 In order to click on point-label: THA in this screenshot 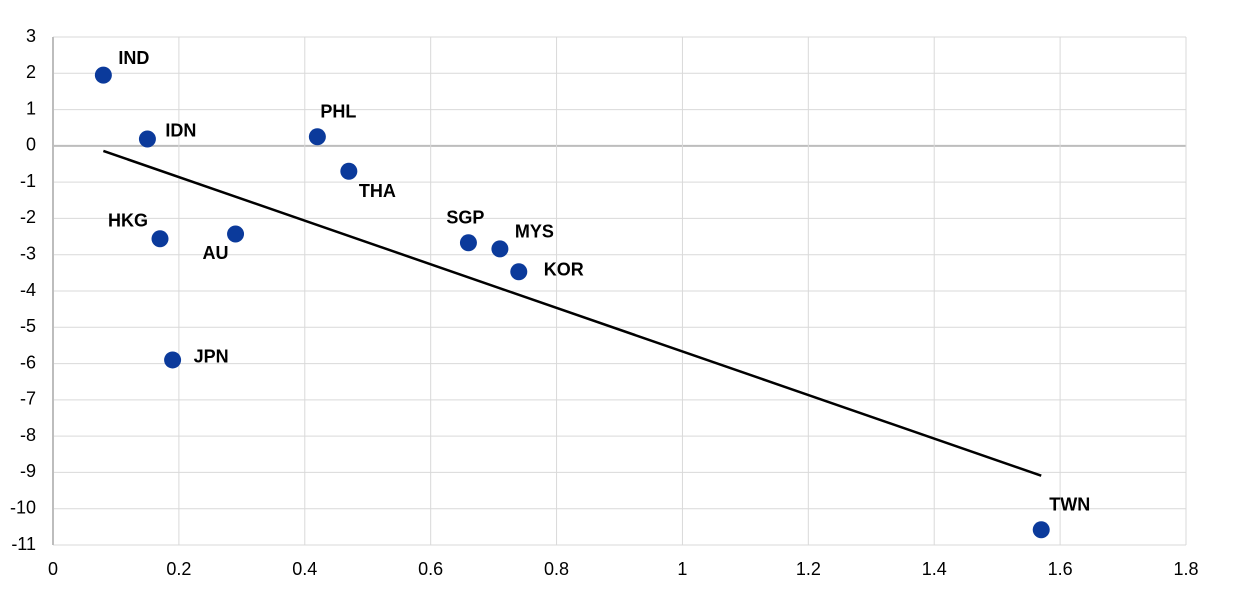, I will do `click(377, 191)`.